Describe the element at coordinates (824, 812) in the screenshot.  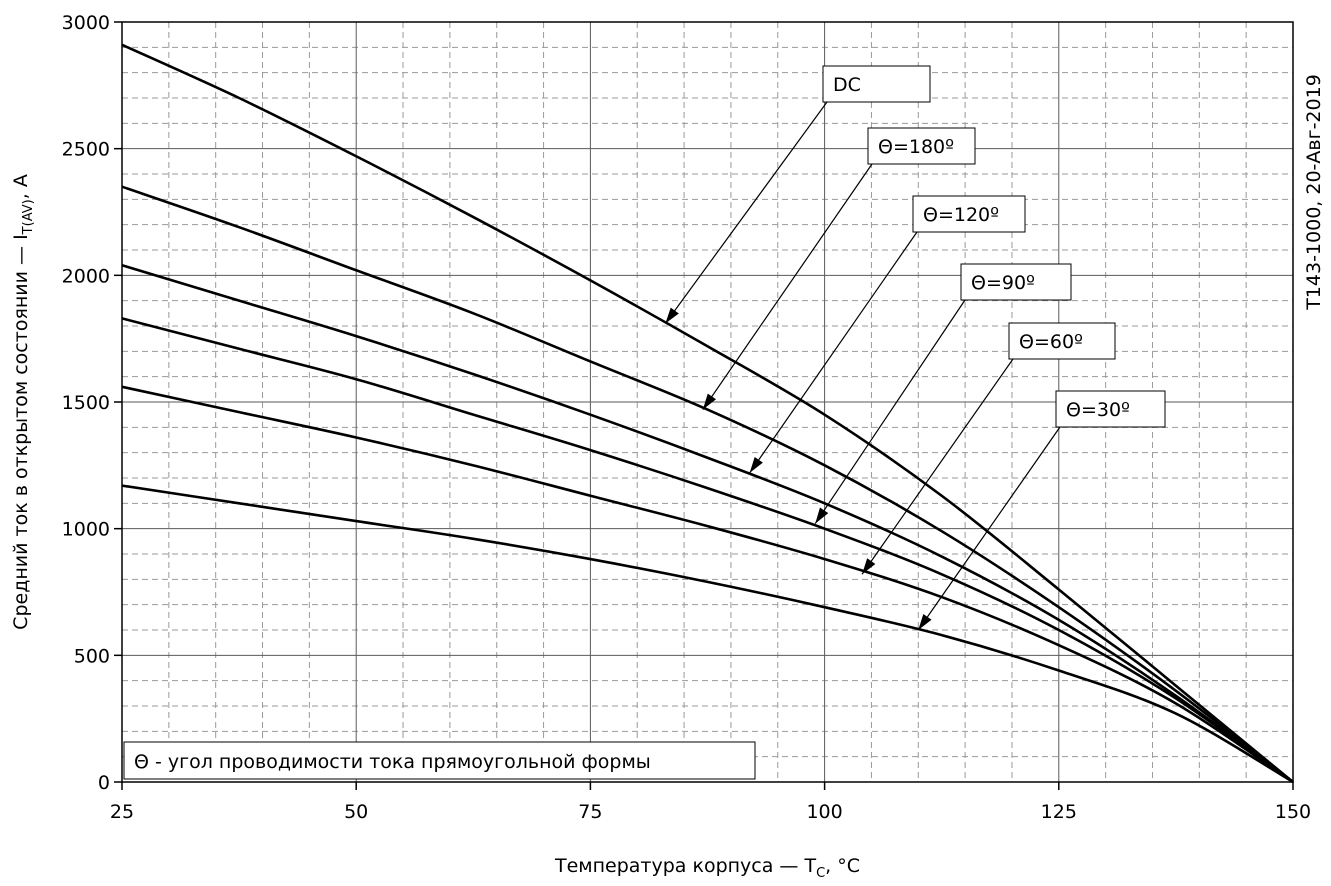
I see `x-tick-label: 100` at that location.